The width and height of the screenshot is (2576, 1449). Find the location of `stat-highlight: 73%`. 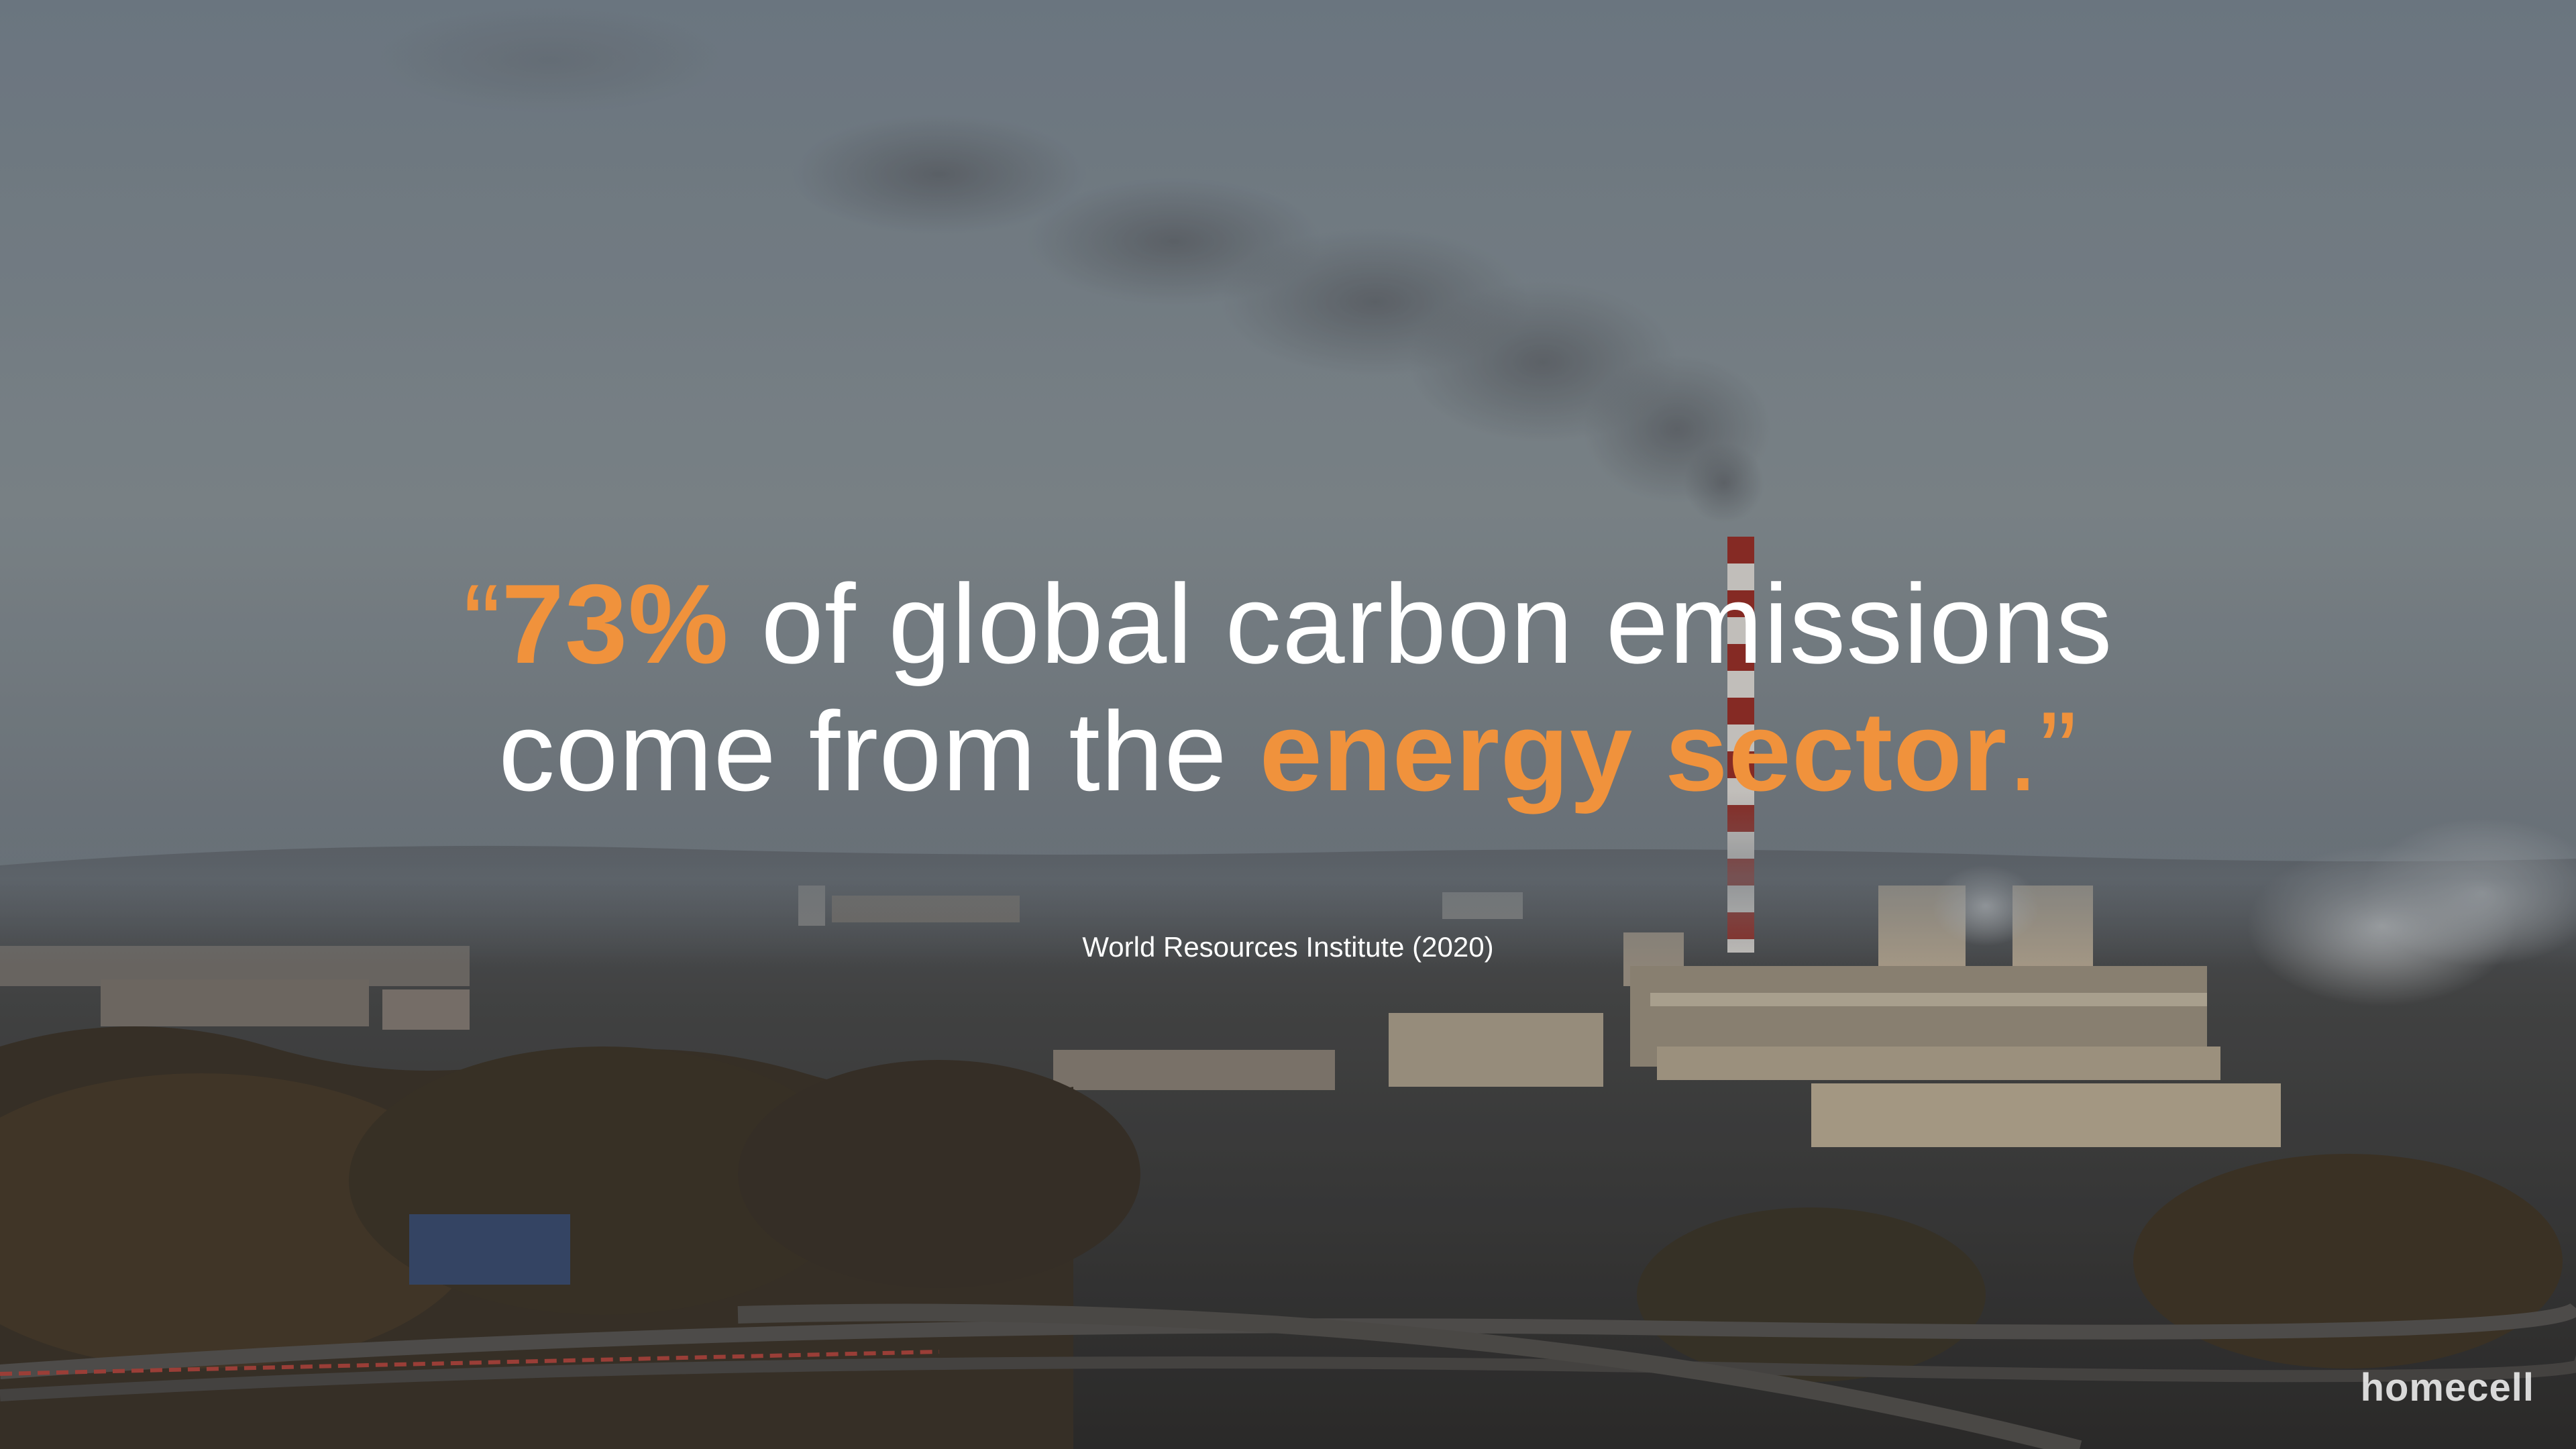

stat-highlight: 73% is located at coordinates (615, 624).